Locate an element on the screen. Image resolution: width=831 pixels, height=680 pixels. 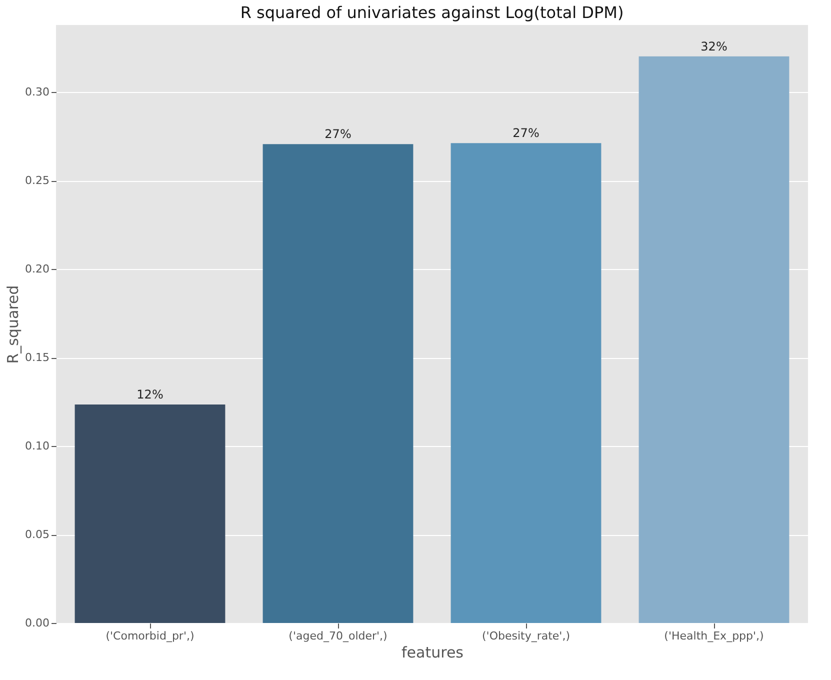
y-axis-title: R_squared is located at coordinates (13, 324).